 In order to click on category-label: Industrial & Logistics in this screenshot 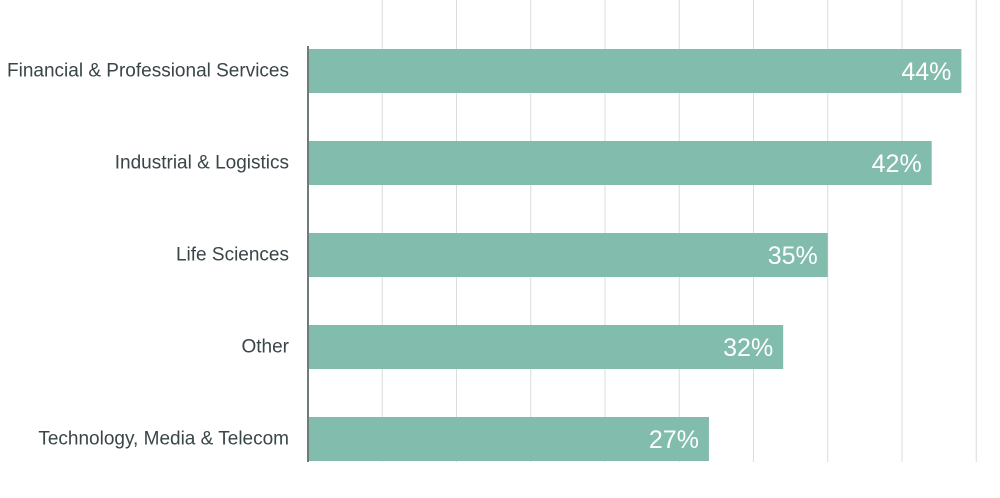, I will do `click(202, 163)`.